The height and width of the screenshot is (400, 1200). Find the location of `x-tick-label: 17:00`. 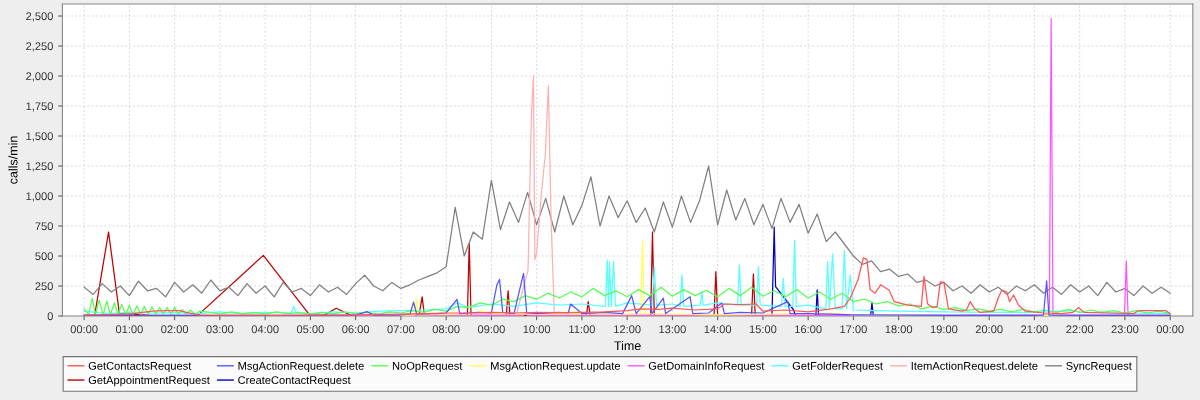

x-tick-label: 17:00 is located at coordinates (853, 329).